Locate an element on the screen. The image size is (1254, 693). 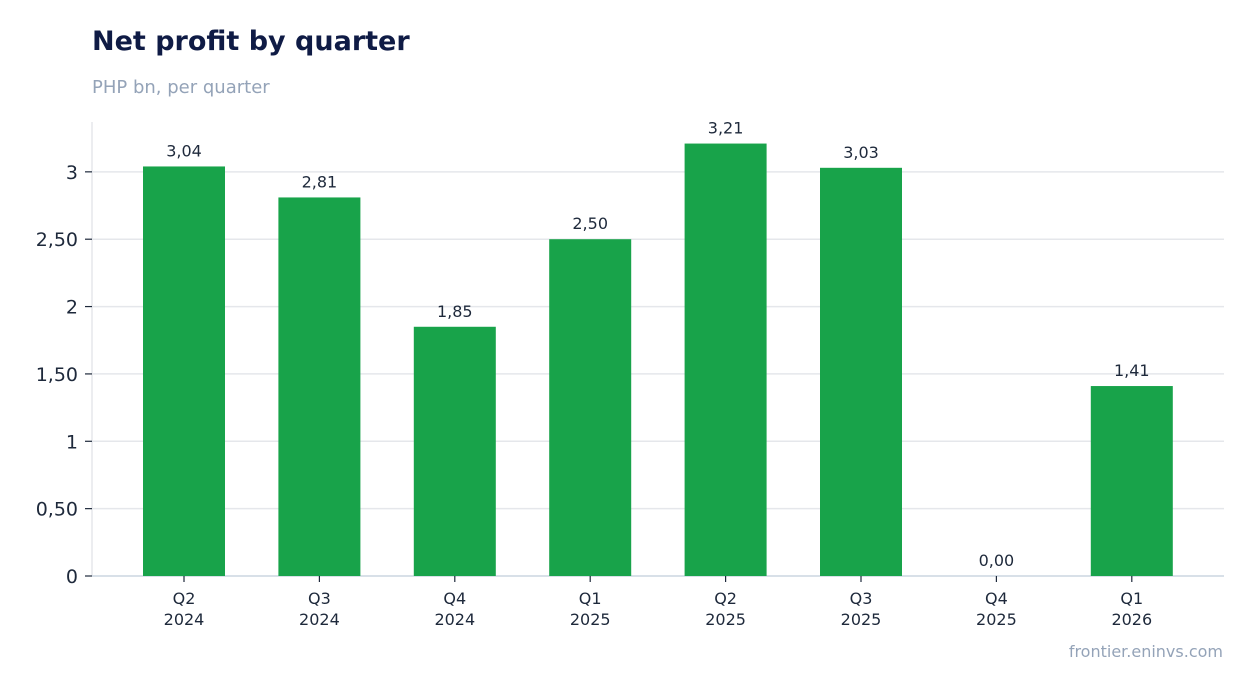
source-label: frontier.eninvs.com is located at coordinates (1145, 651).